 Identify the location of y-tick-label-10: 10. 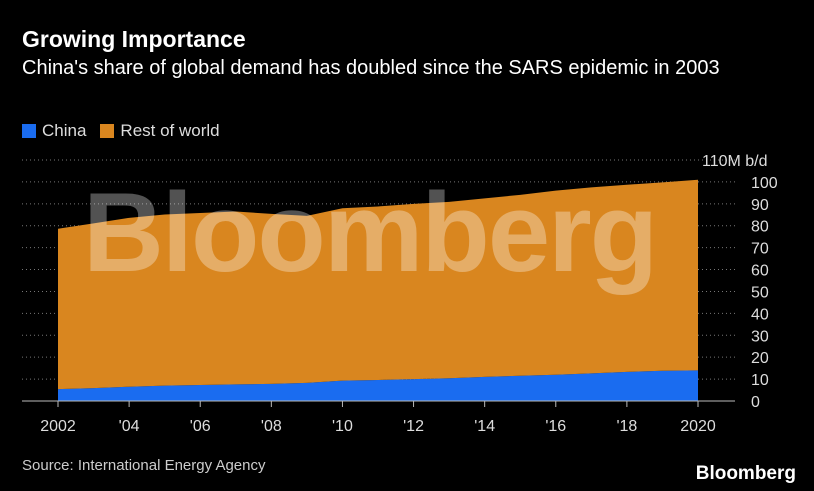
(760, 380).